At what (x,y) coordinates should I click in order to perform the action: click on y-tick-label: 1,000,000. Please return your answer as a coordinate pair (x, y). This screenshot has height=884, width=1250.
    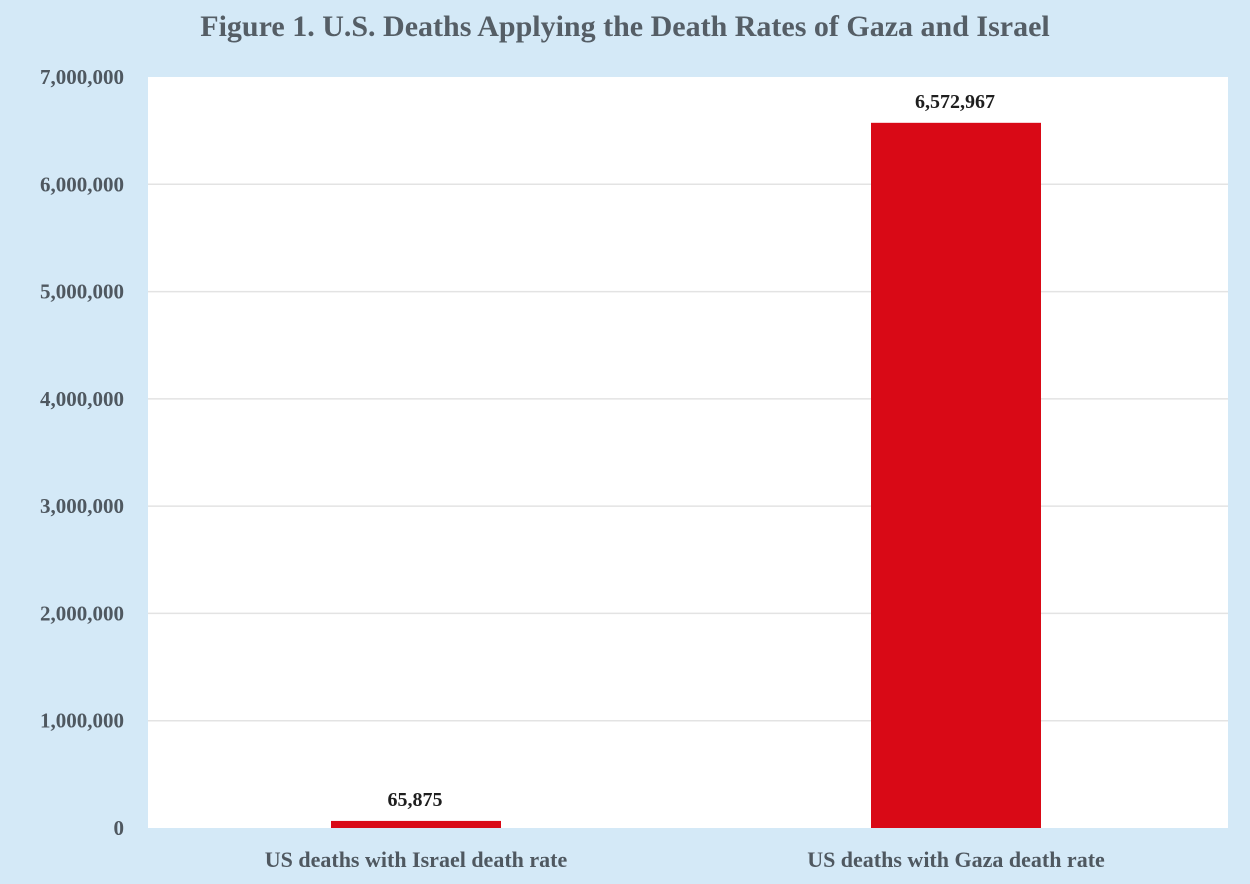
    Looking at the image, I should click on (82, 721).